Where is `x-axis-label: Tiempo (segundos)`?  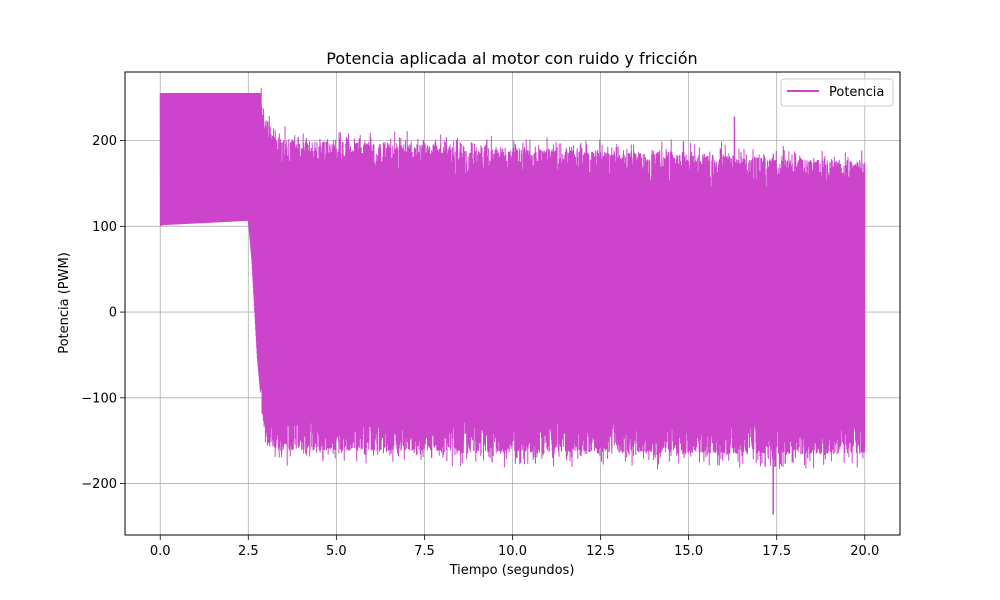 x-axis-label: Tiempo (segundos) is located at coordinates (512, 570).